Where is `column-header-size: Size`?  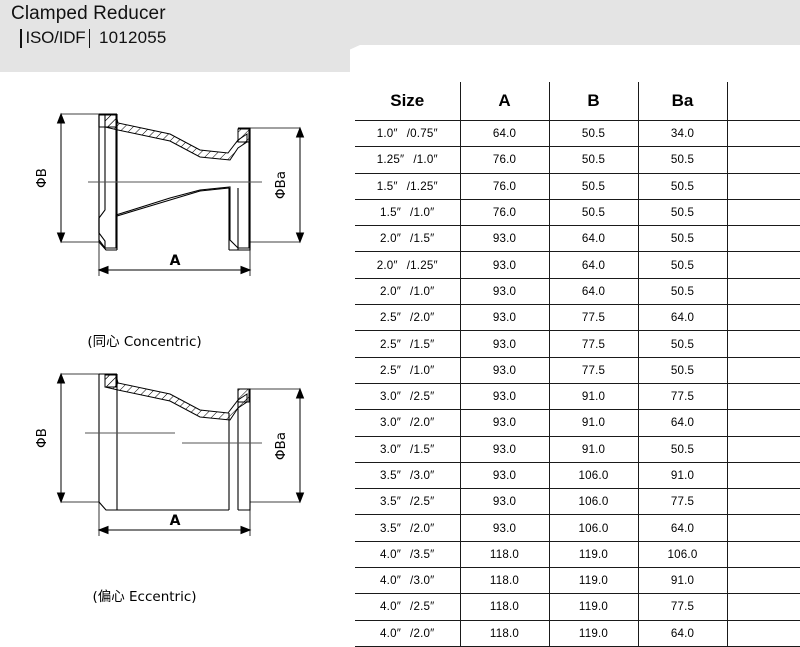 column-header-size: Size is located at coordinates (408, 101).